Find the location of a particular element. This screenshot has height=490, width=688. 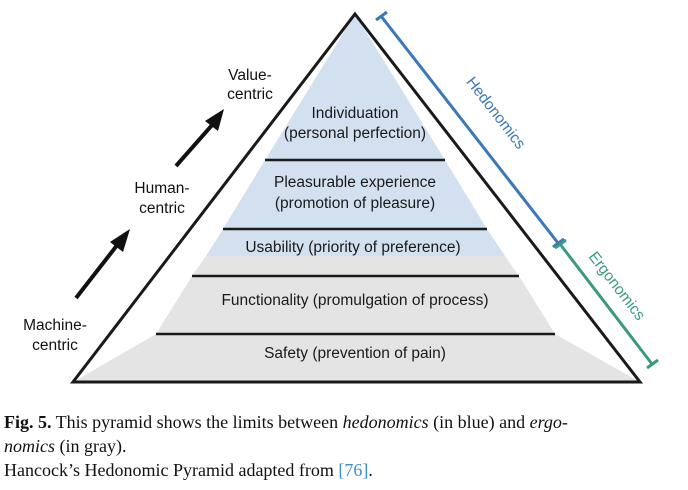

level-functionality-label: Functionality (promulgation of process) is located at coordinates (354, 300).